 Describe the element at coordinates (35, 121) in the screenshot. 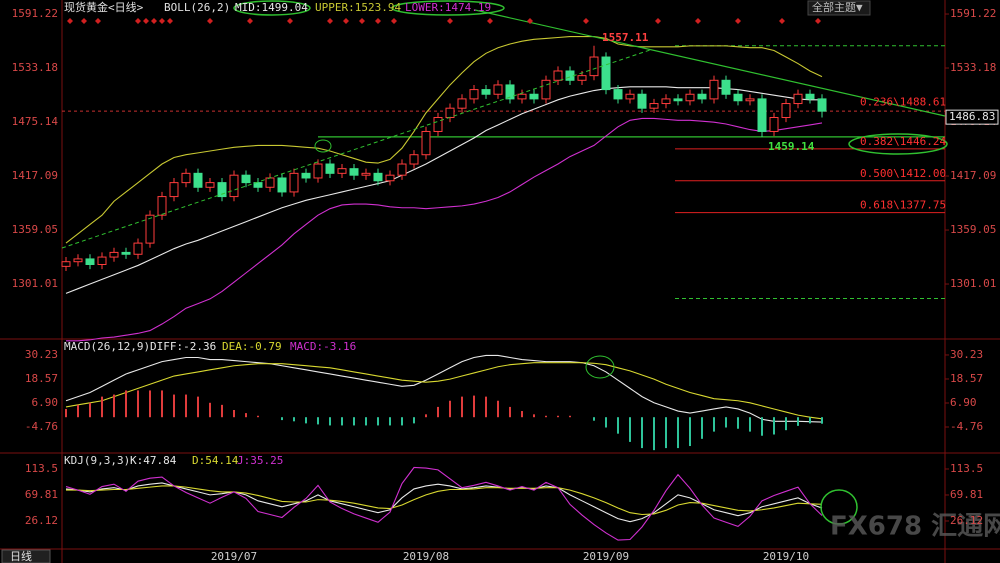

I see `y-tick-label: 1475.14` at that location.